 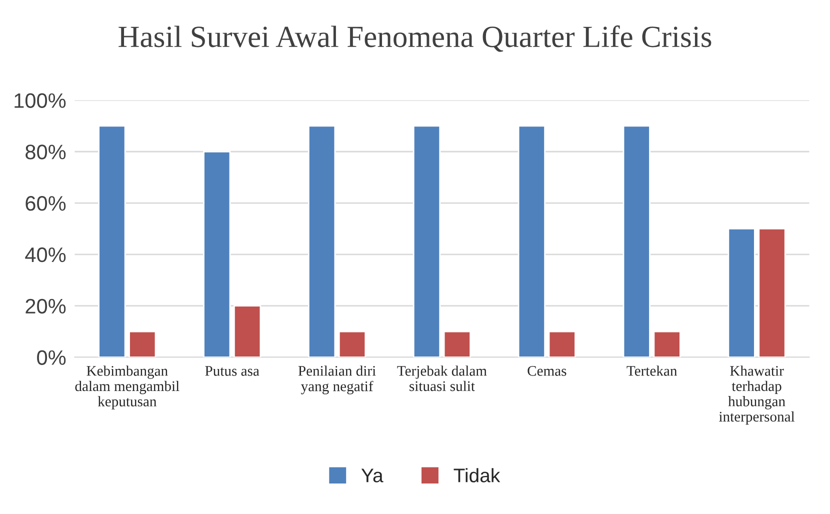 I want to click on legend-label: Tidak, so click(x=477, y=475).